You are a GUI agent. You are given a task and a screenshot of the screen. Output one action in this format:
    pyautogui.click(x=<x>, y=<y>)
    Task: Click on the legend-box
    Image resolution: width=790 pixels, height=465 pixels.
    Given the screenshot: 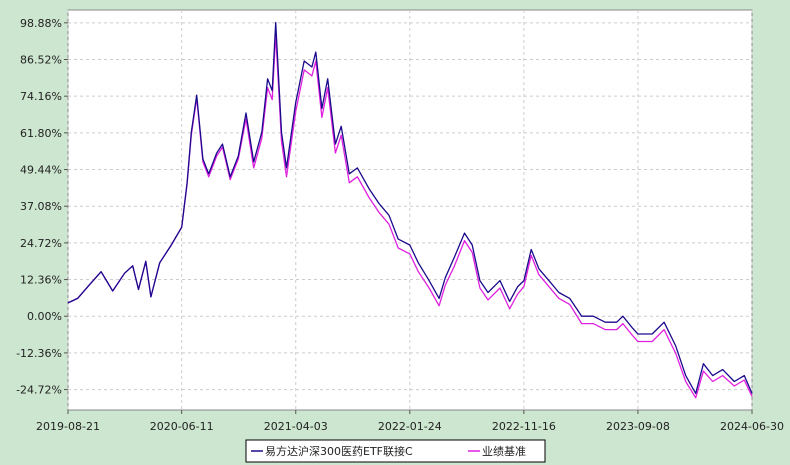 What is the action you would take?
    pyautogui.click(x=395, y=451)
    